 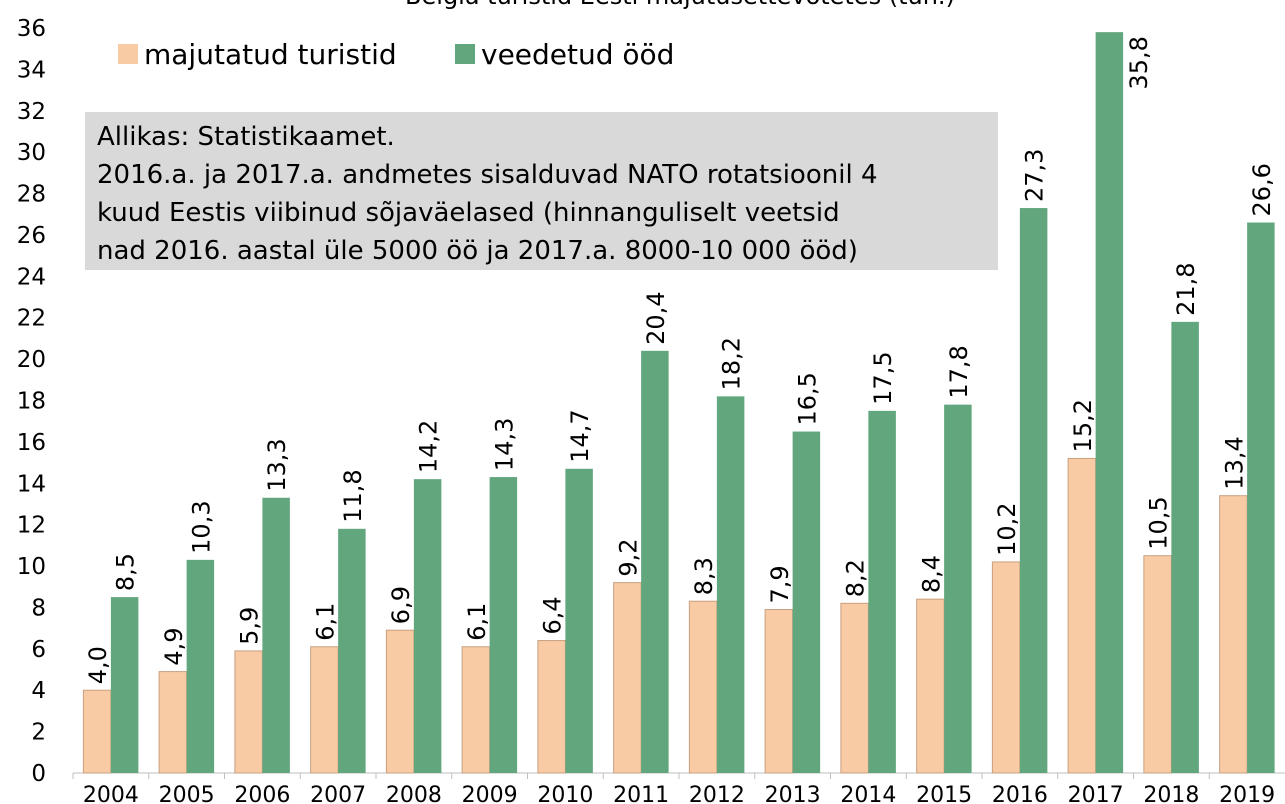 I want to click on y-tick-label: 28, so click(x=31, y=195).